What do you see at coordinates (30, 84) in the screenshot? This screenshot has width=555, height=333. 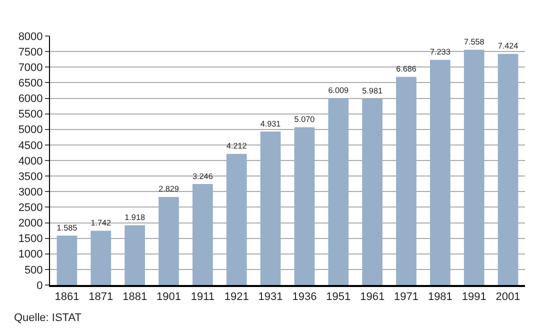 I see `y-tick-label: 6500` at bounding box center [30, 84].